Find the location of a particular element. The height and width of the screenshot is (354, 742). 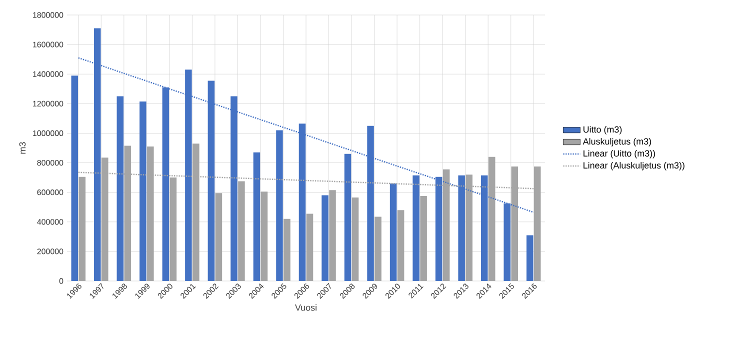

legend-label: Uitto (m3) is located at coordinates (603, 130).